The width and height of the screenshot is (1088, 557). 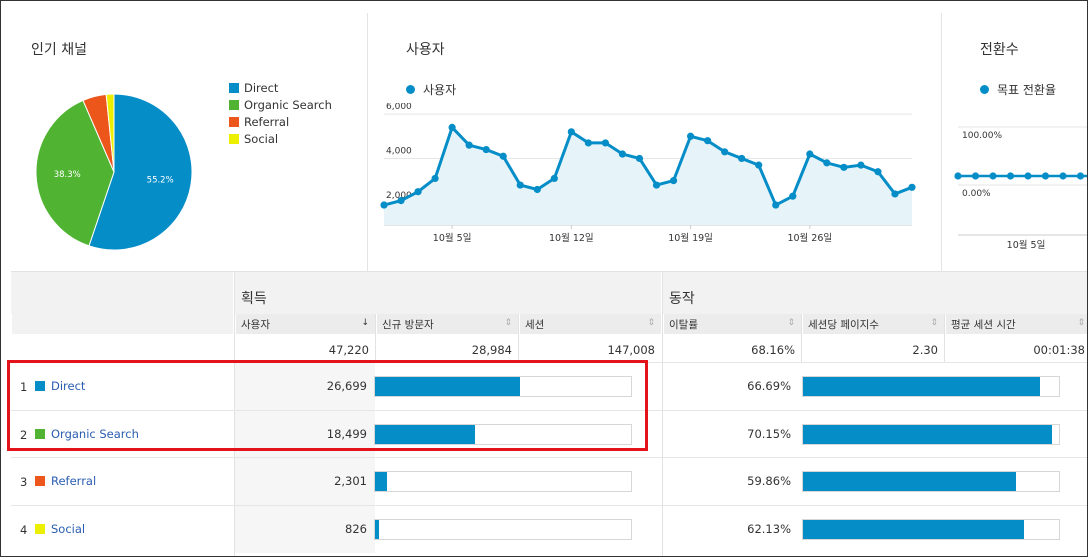 What do you see at coordinates (24, 482) in the screenshot?
I see `row-number: 3` at bounding box center [24, 482].